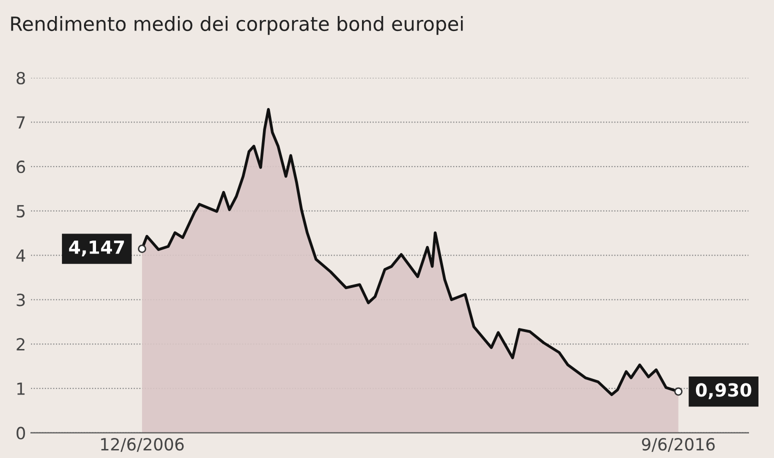 The height and width of the screenshot is (458, 774). I want to click on x-tick-label: 12/6/2006, so click(142, 445).